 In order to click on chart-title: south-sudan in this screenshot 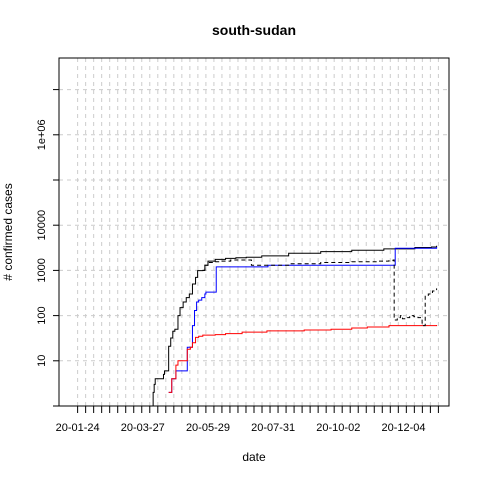, I will do `click(254, 30)`.